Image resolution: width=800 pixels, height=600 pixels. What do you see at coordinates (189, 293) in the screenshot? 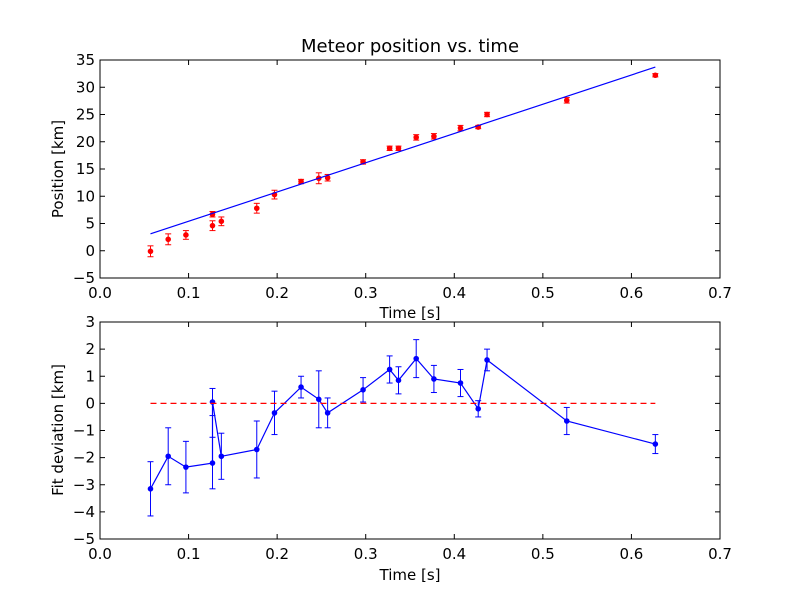
I see `position-x-tick-label: 0.1` at bounding box center [189, 293].